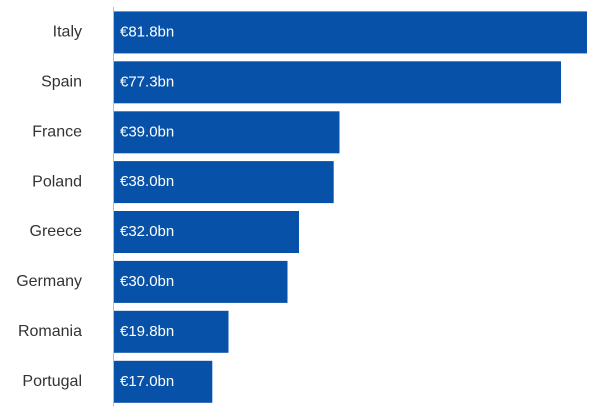 This screenshot has height=413, width=600. I want to click on bar-germany, so click(201, 281).